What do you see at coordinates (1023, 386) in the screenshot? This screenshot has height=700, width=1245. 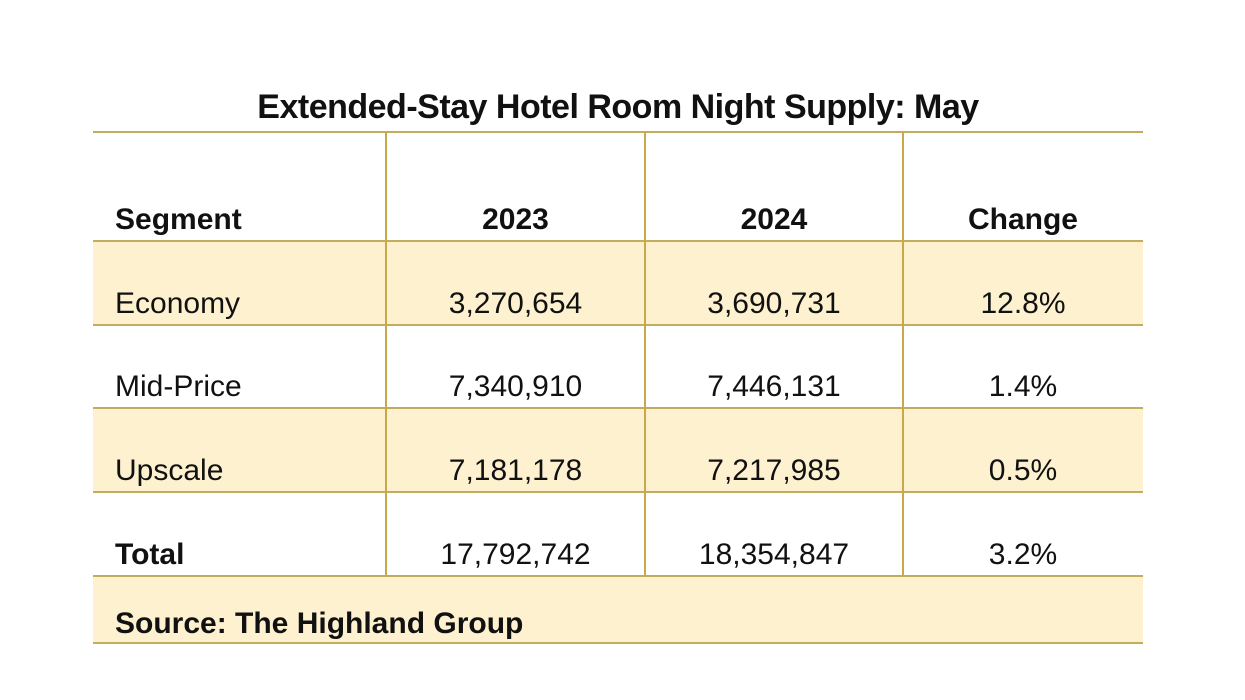 I see `cell-change: 1.4%` at bounding box center [1023, 386].